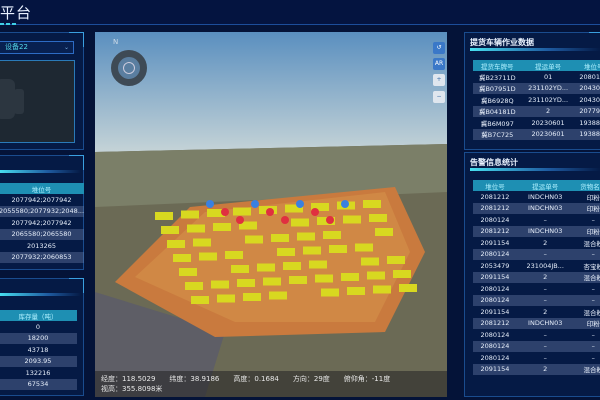 The height and width of the screenshot is (400, 600). Describe the element at coordinates (536, 77) in the screenshot. I see `table-row: 冀B23711D 01 2080123` at that location.